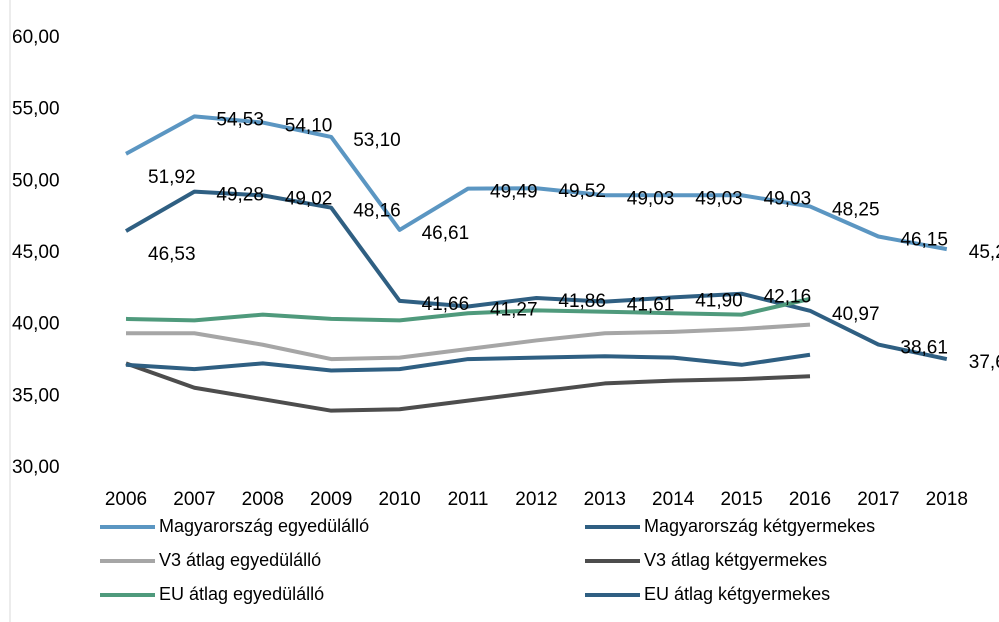 This screenshot has height=622, width=999. I want to click on x-tick-label: 2015, so click(741, 499).